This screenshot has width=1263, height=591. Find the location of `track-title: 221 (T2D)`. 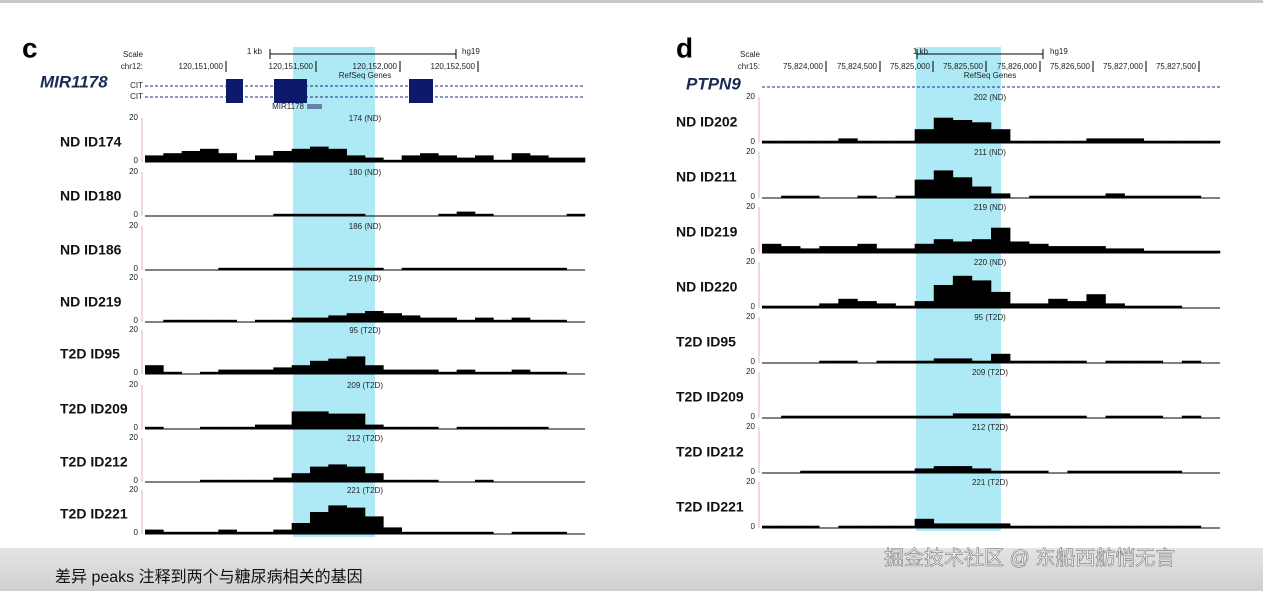

track-title: 221 (T2D) is located at coordinates (990, 482).